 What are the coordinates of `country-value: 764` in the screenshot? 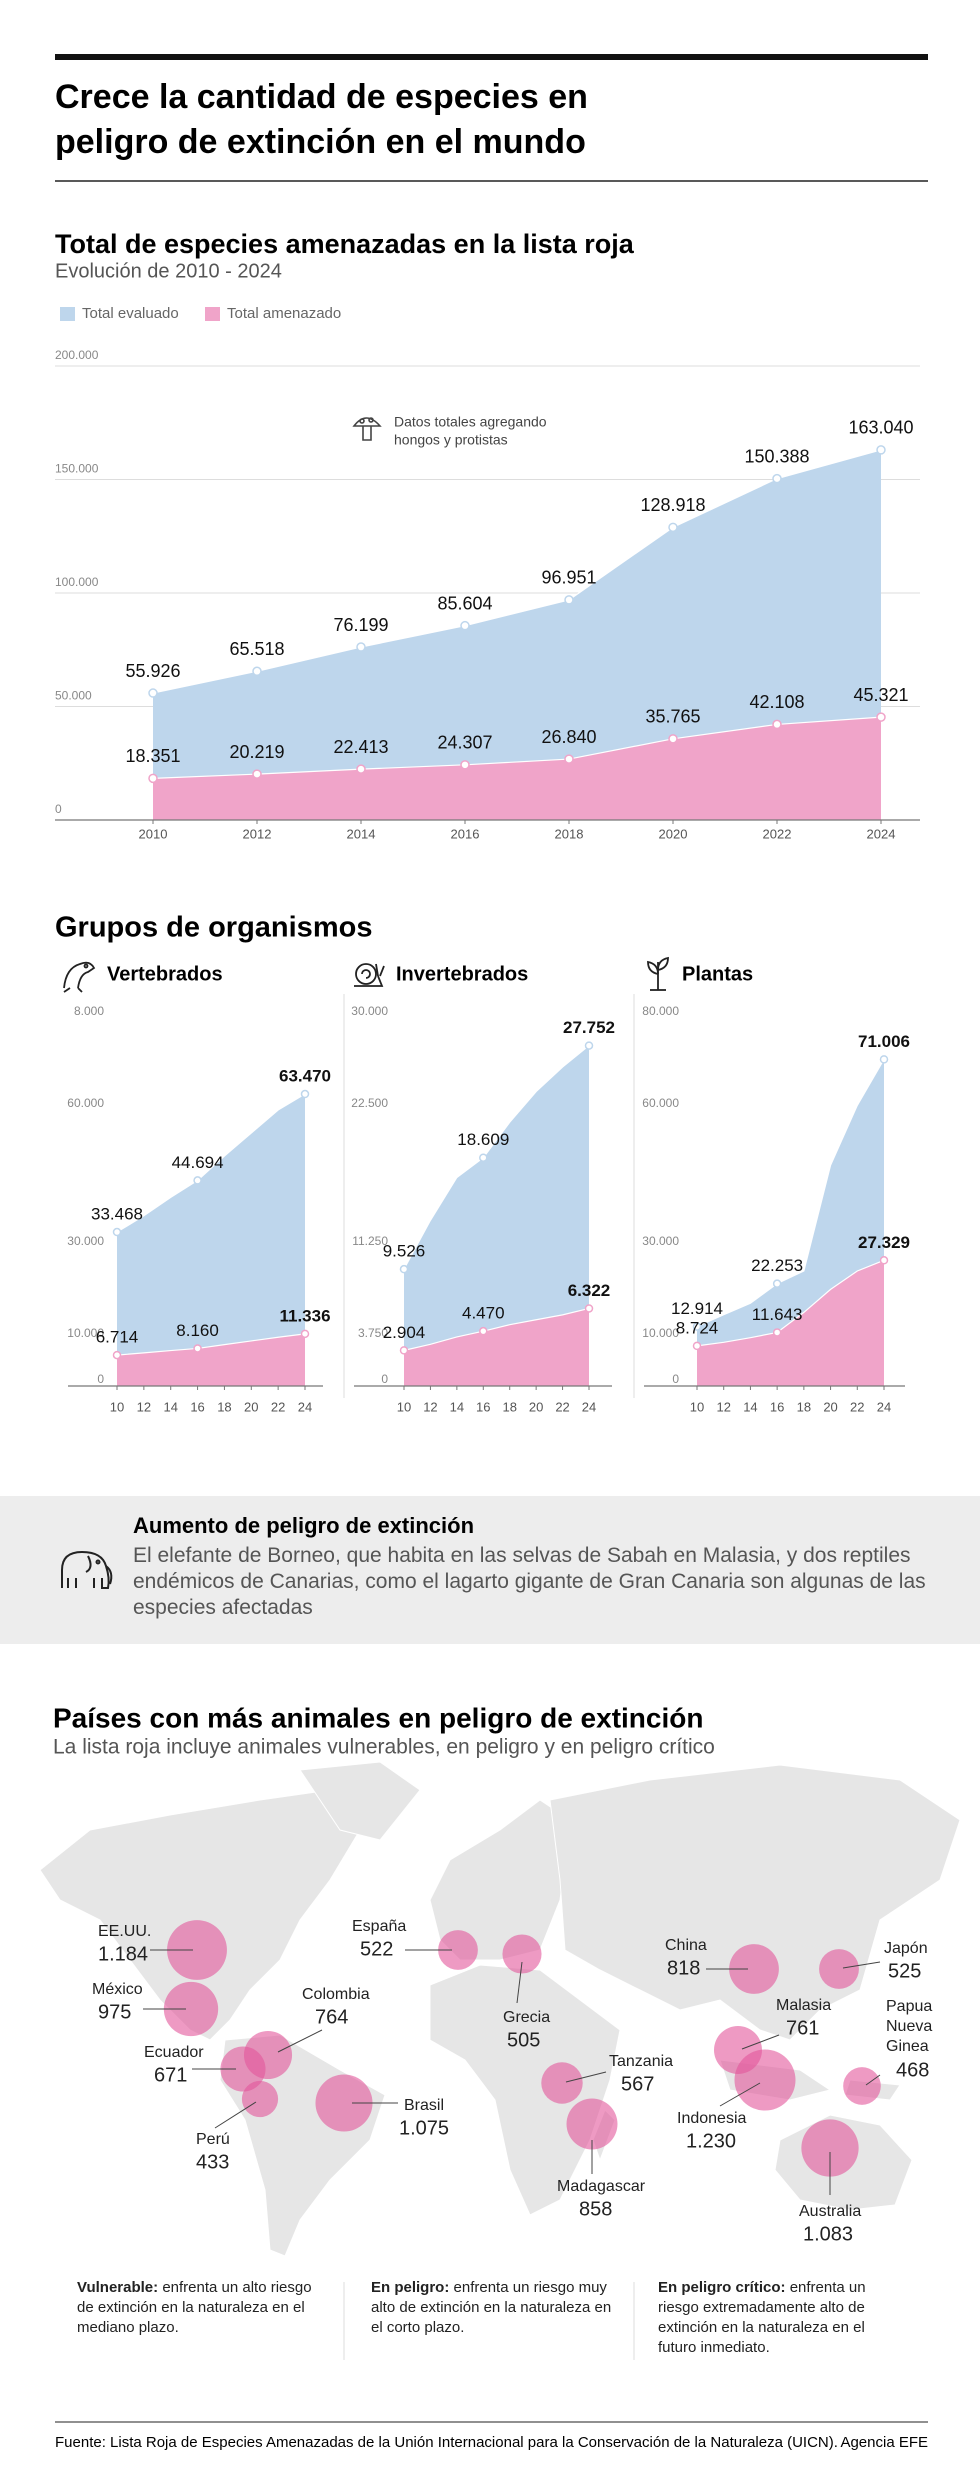 It's located at (331, 2017).